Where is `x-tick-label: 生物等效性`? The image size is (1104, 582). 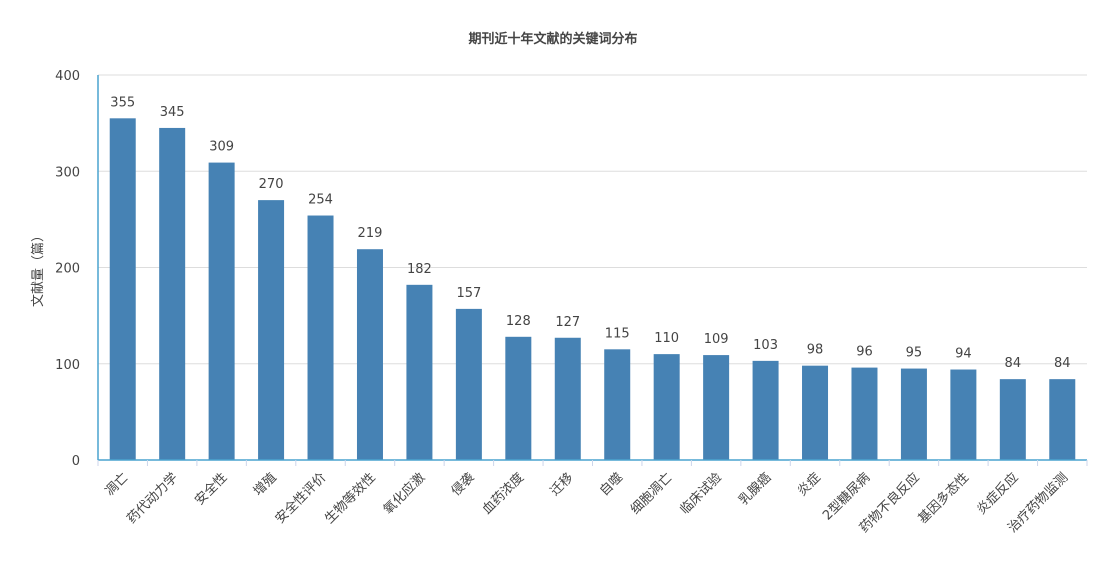 x-tick-label: 生物等效性 is located at coordinates (350, 498).